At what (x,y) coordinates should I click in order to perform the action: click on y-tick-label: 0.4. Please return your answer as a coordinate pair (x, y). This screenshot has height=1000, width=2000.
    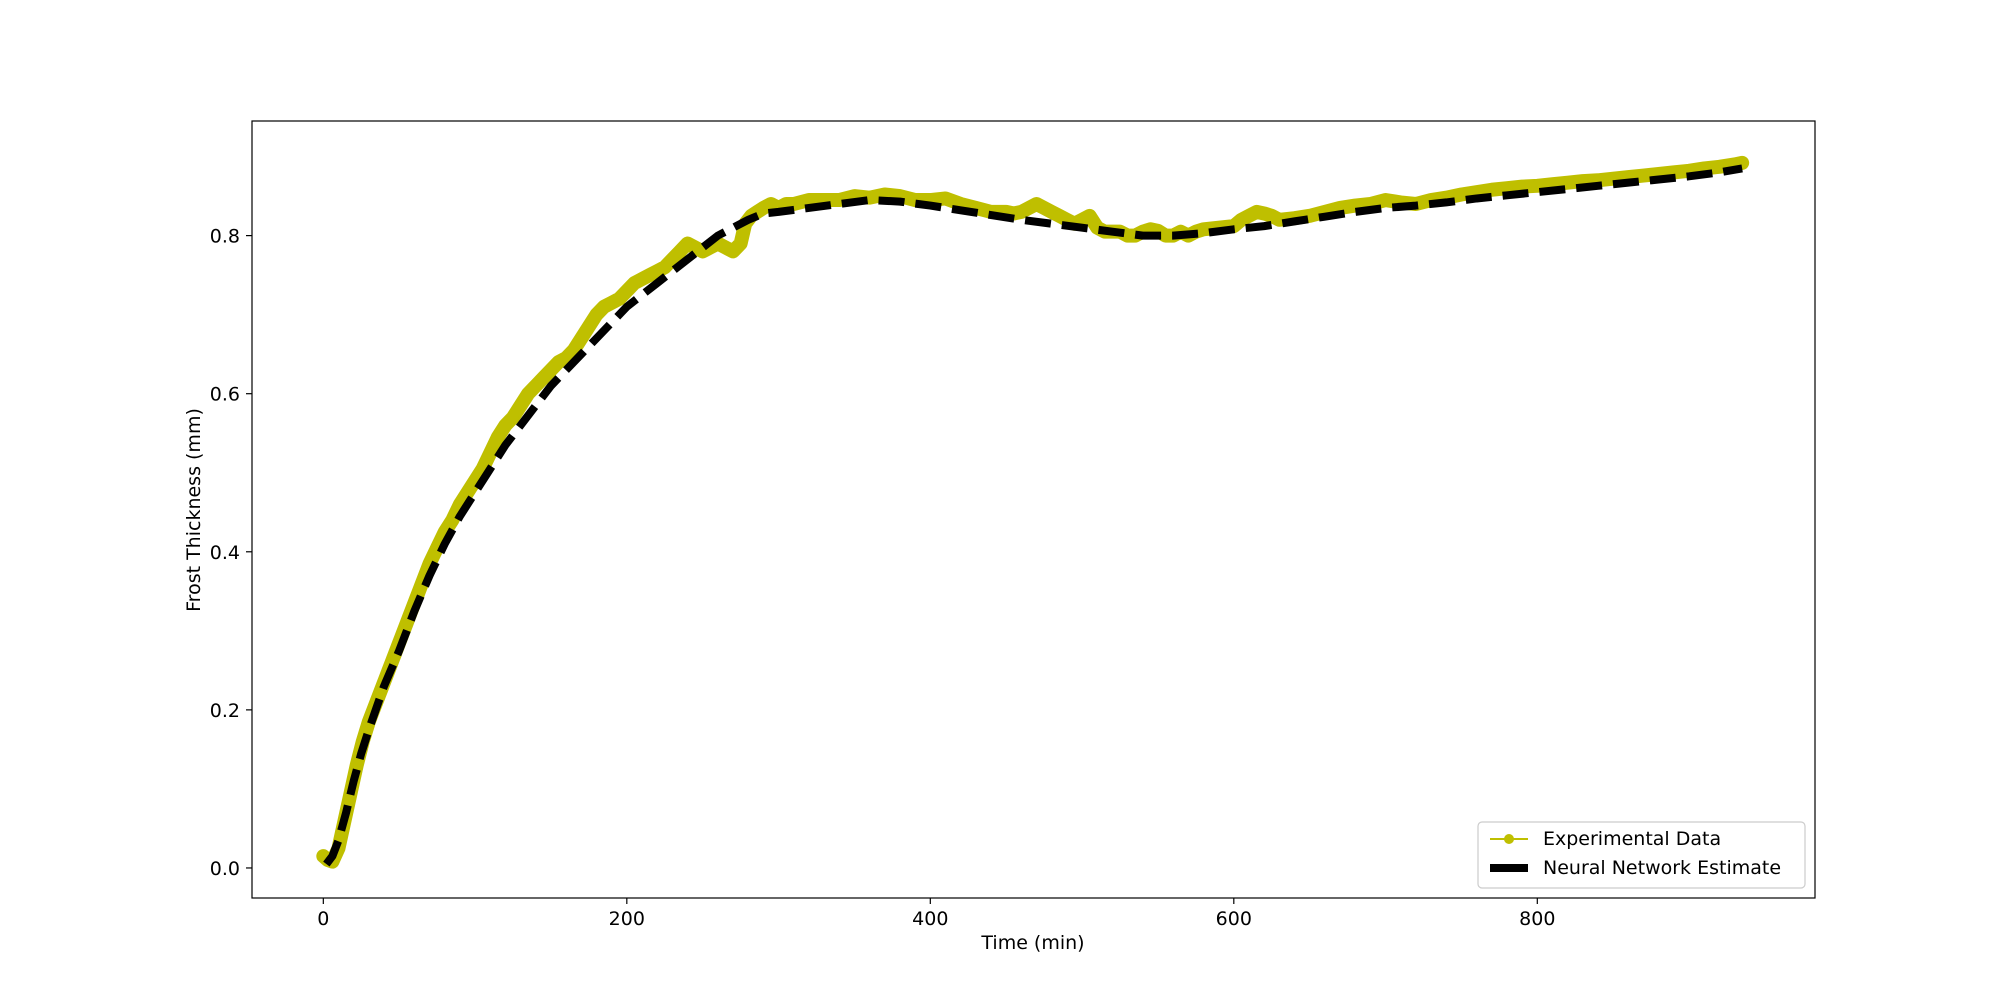
    Looking at the image, I should click on (225, 553).